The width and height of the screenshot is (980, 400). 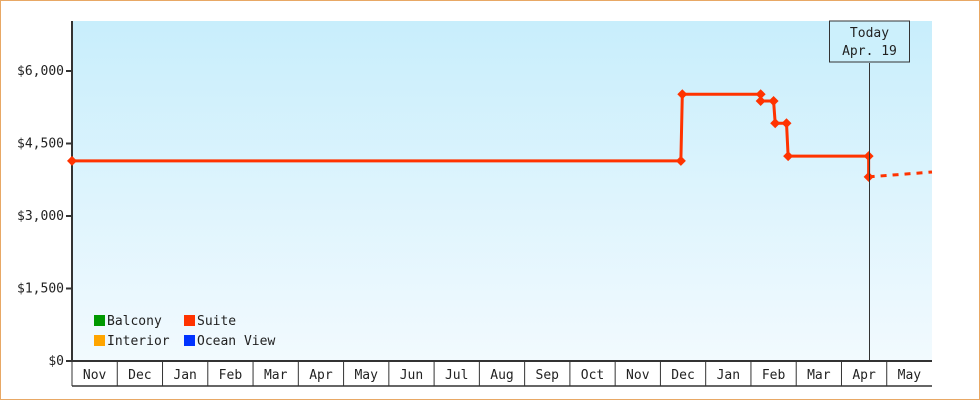 I want to click on y-tick-label: $4,500, so click(x=40, y=144).